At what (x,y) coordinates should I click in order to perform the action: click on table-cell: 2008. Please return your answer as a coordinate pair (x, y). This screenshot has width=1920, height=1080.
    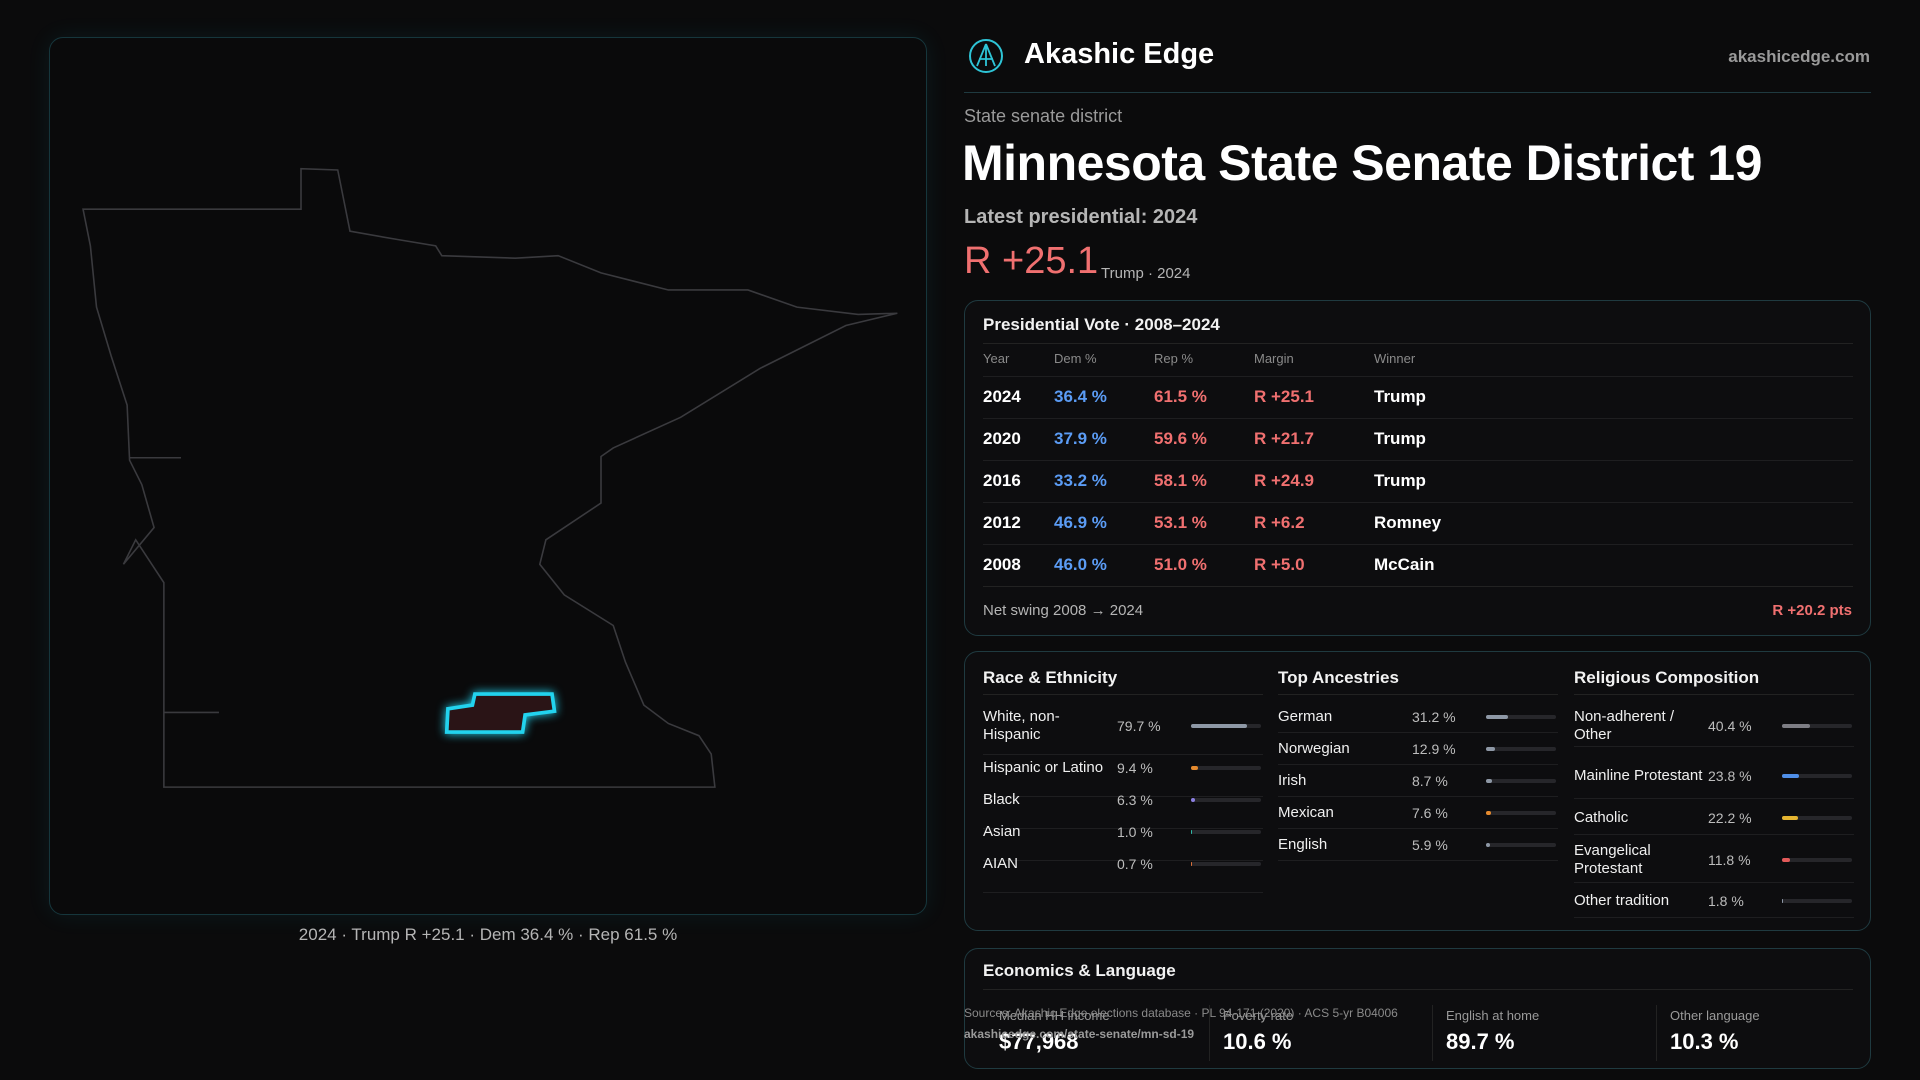
    Looking at the image, I should click on (1002, 564).